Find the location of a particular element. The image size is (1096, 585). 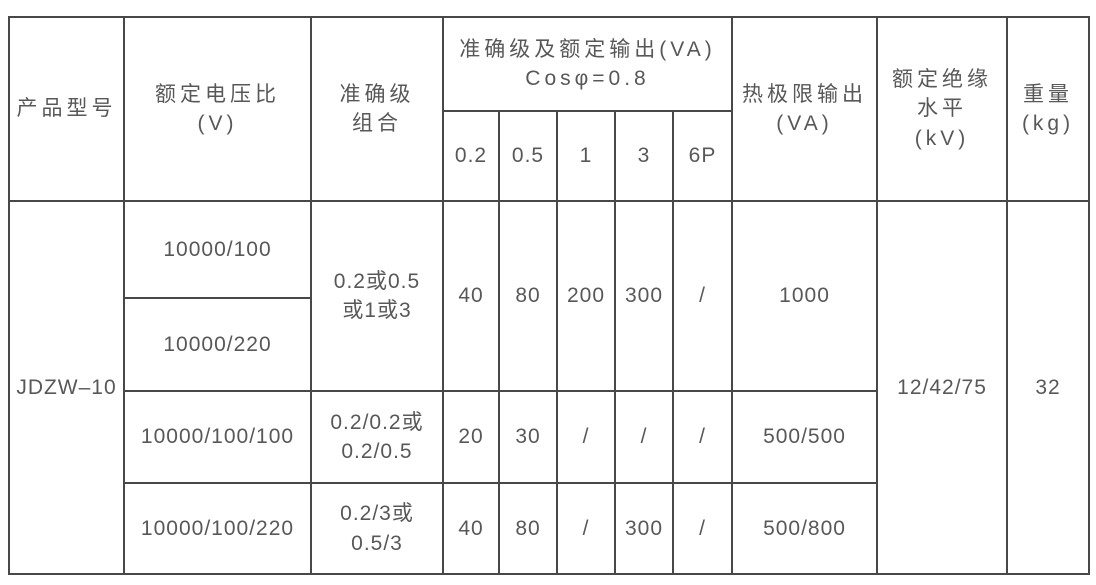

header-subcol-1: 1 is located at coordinates (586, 156).